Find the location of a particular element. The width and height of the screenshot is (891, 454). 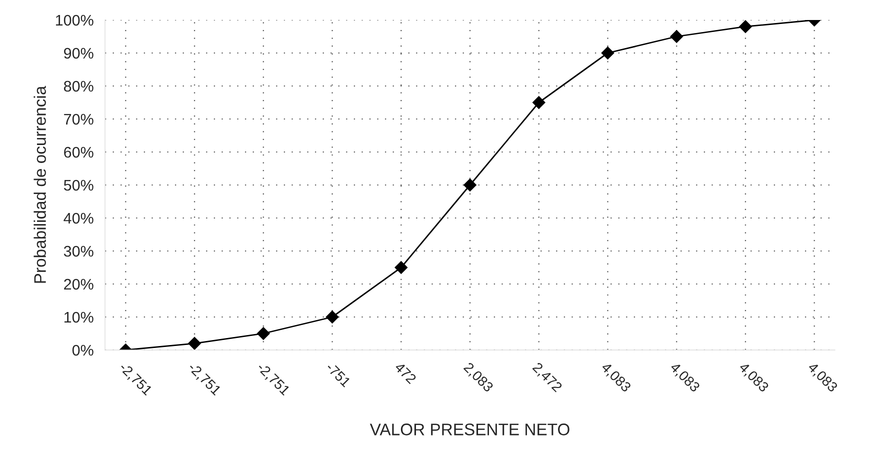

y-tick-label: 10% is located at coordinates (79, 317).